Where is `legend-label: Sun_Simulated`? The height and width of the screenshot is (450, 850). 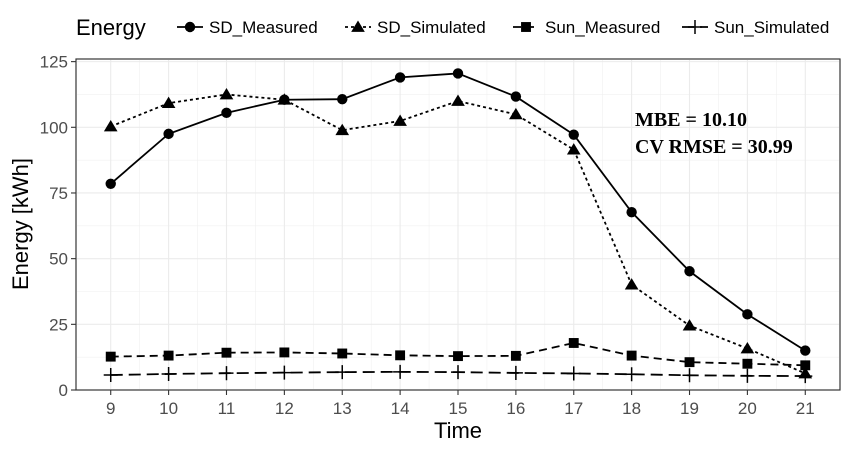
legend-label: Sun_Simulated is located at coordinates (771, 27).